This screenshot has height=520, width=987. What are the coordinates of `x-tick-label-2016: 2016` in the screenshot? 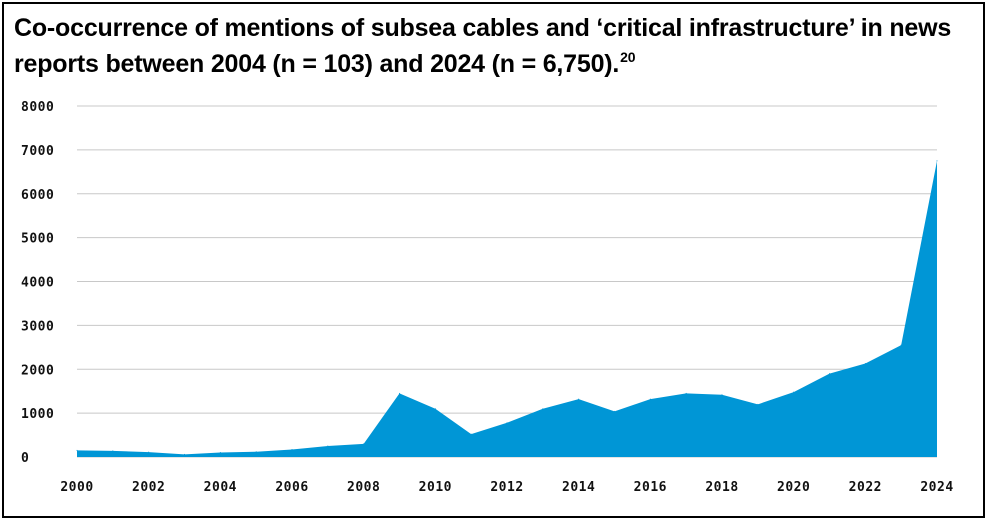 It's located at (650, 487).